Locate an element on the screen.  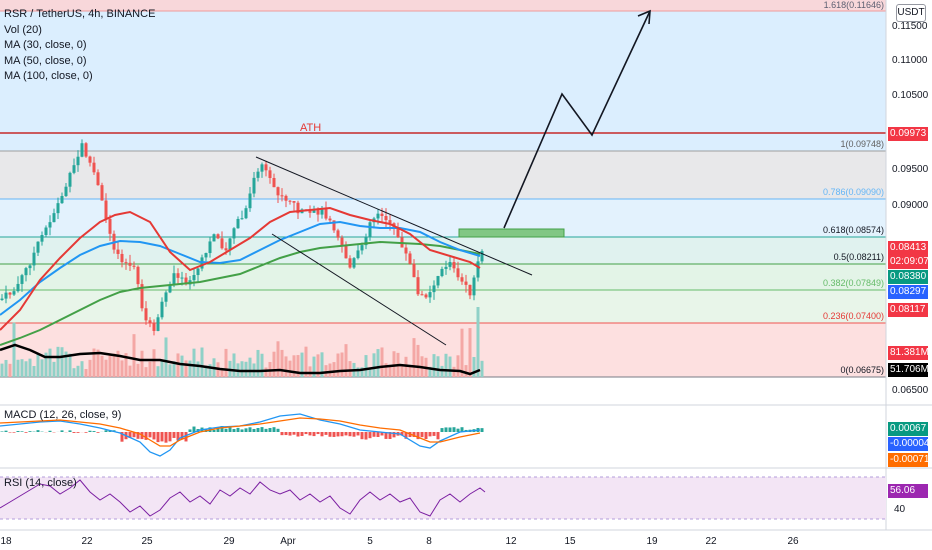
indicator-ma30: MA (30, close, 0) is located at coordinates (45, 45).